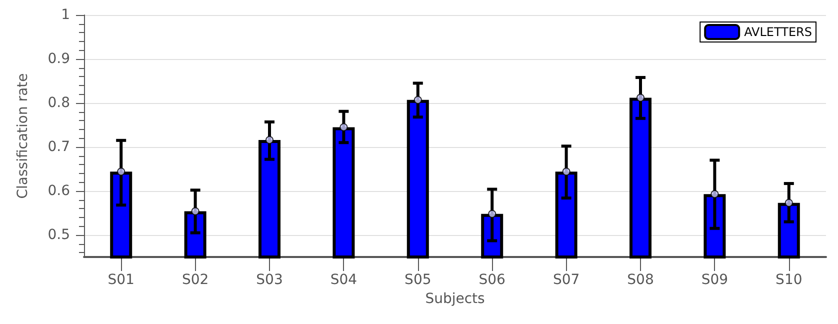 The width and height of the screenshot is (838, 324). What do you see at coordinates (59, 59) in the screenshot?
I see `y-tick-label: 0.9` at bounding box center [59, 59].